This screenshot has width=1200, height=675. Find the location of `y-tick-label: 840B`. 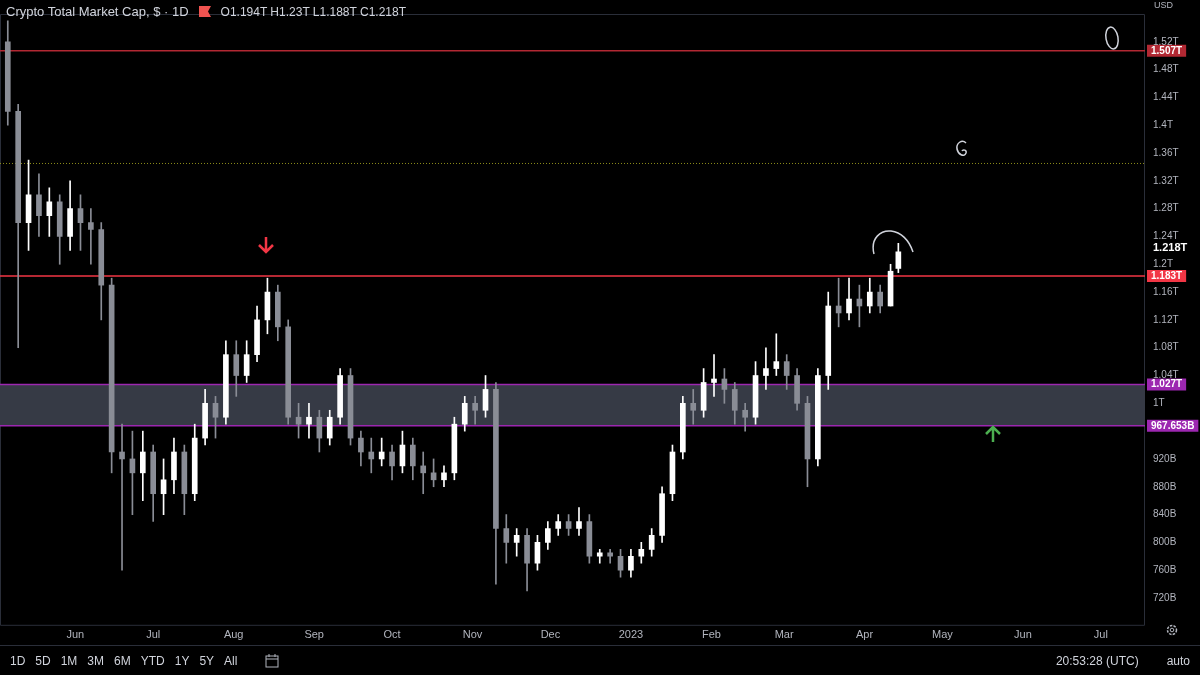

y-tick-label: 840B is located at coordinates (1165, 514).